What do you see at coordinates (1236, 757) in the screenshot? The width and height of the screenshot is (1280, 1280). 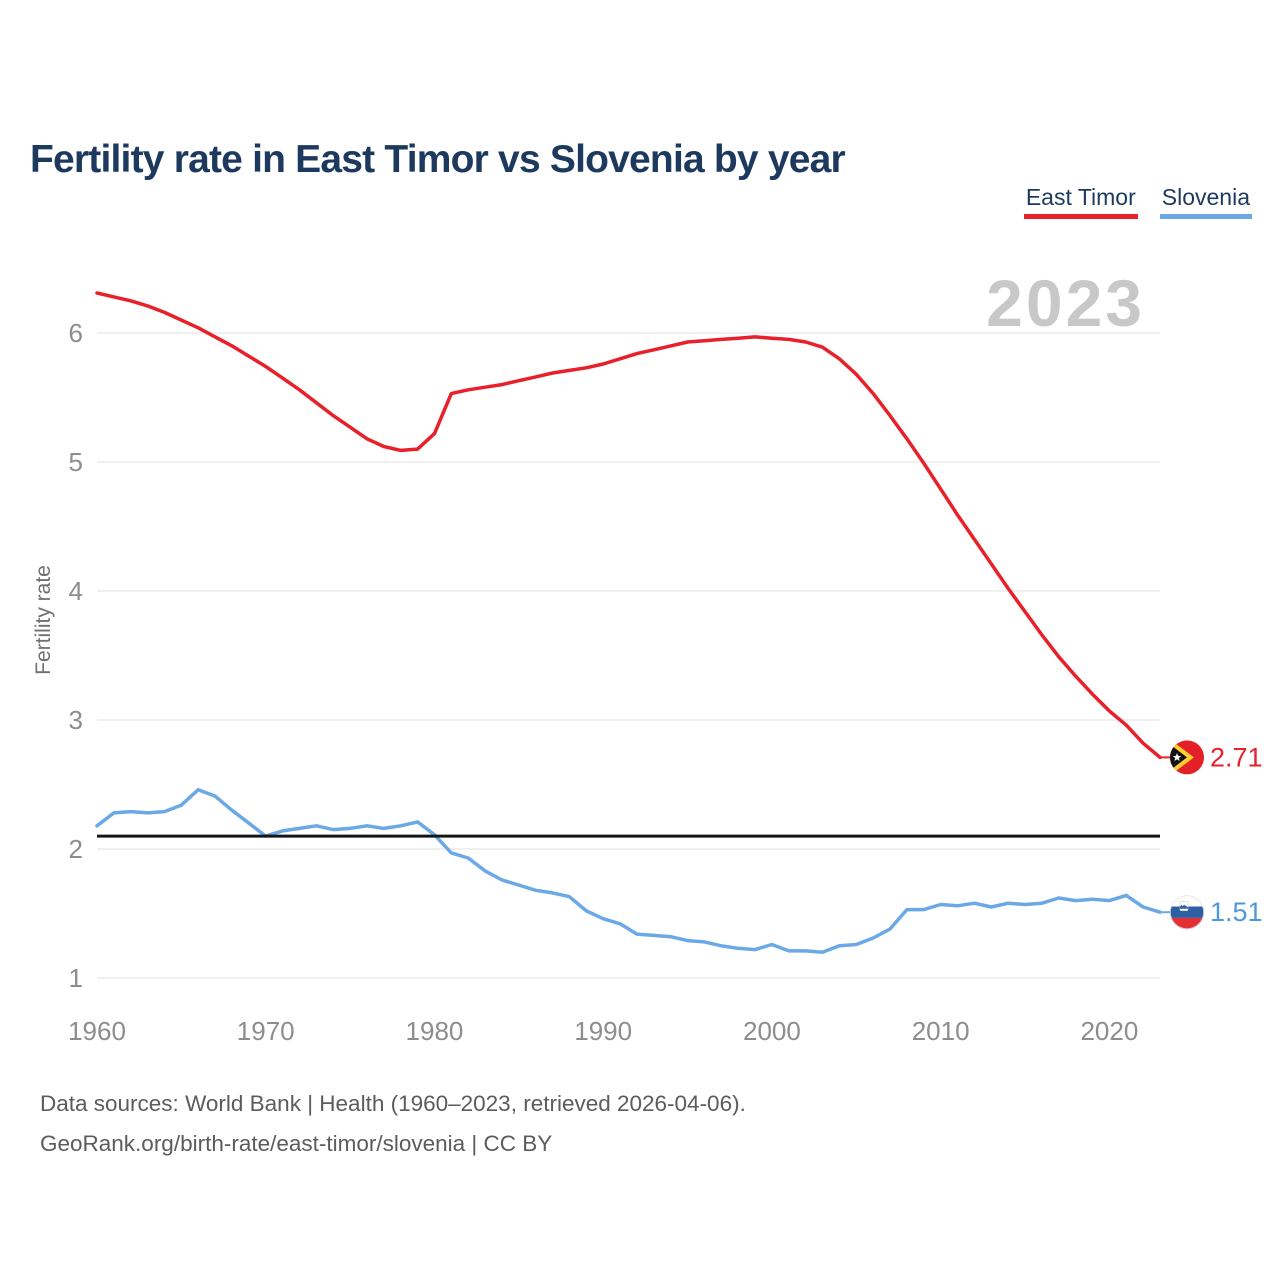 I see `east-timor-end-value: 2.71` at bounding box center [1236, 757].